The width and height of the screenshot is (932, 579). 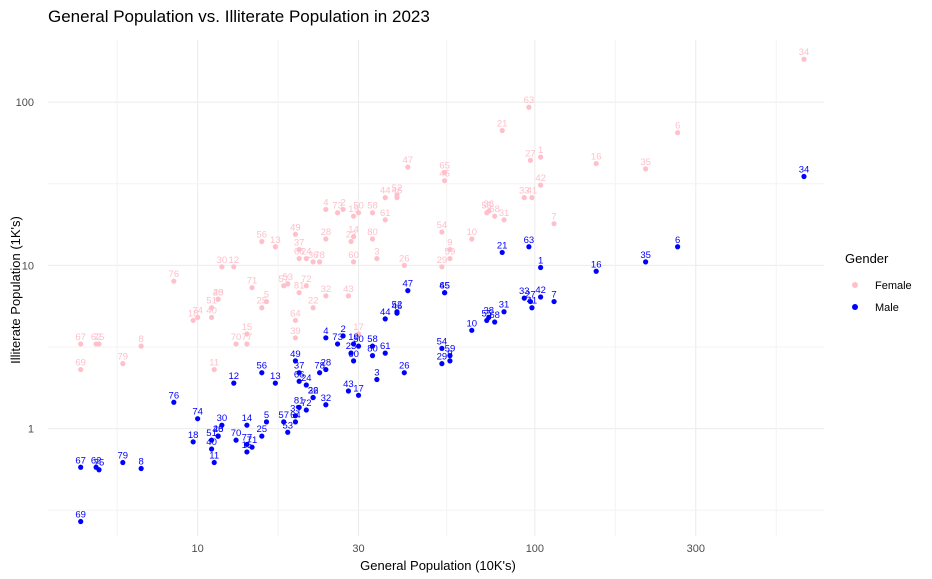 I want to click on male-point-label: 46, so click(x=397, y=306).